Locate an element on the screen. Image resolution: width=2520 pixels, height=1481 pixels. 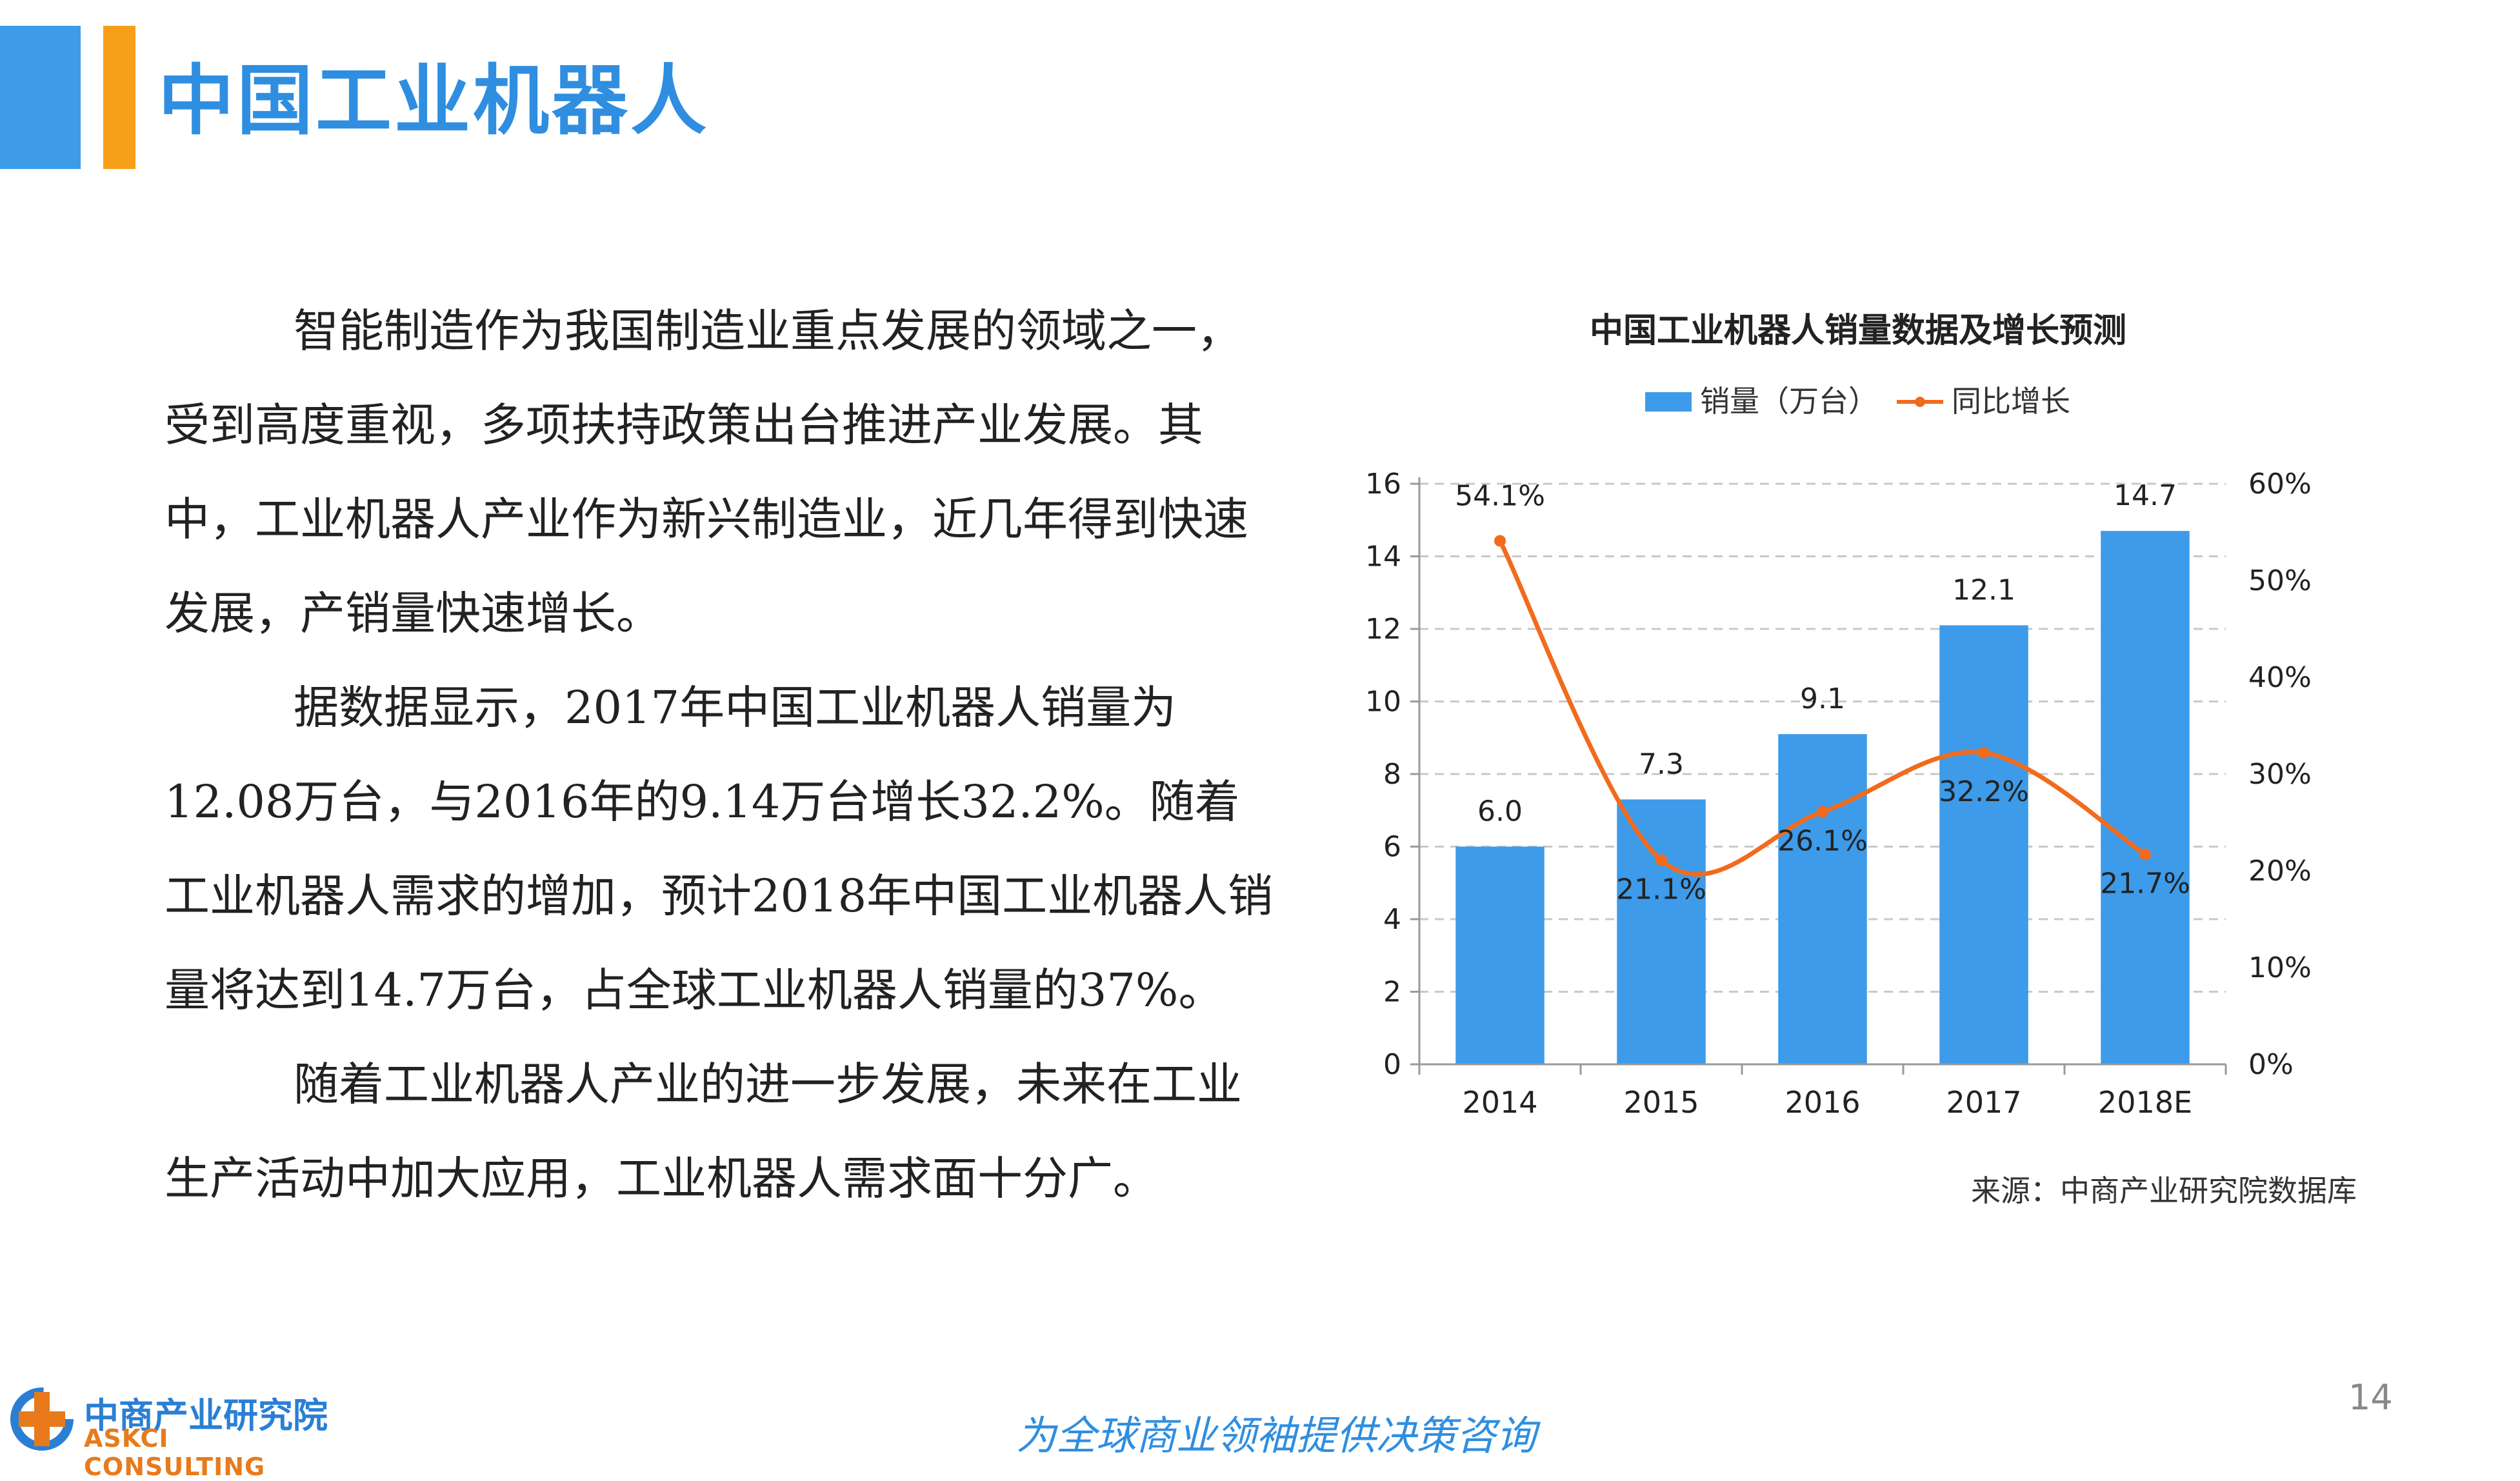
footer-slogan: 为全球商业领袖提供决策咨询 is located at coordinates (1276, 1435).